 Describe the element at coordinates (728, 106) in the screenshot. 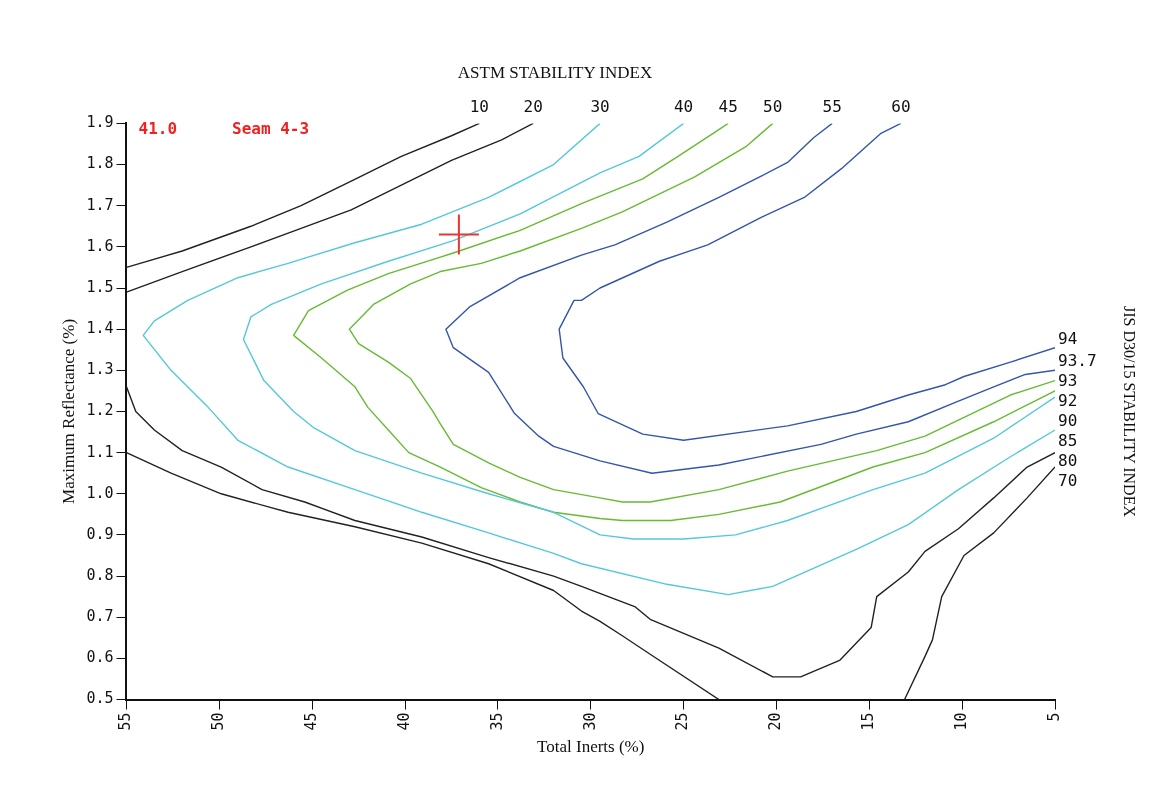

I see `annotation: 45` at that location.